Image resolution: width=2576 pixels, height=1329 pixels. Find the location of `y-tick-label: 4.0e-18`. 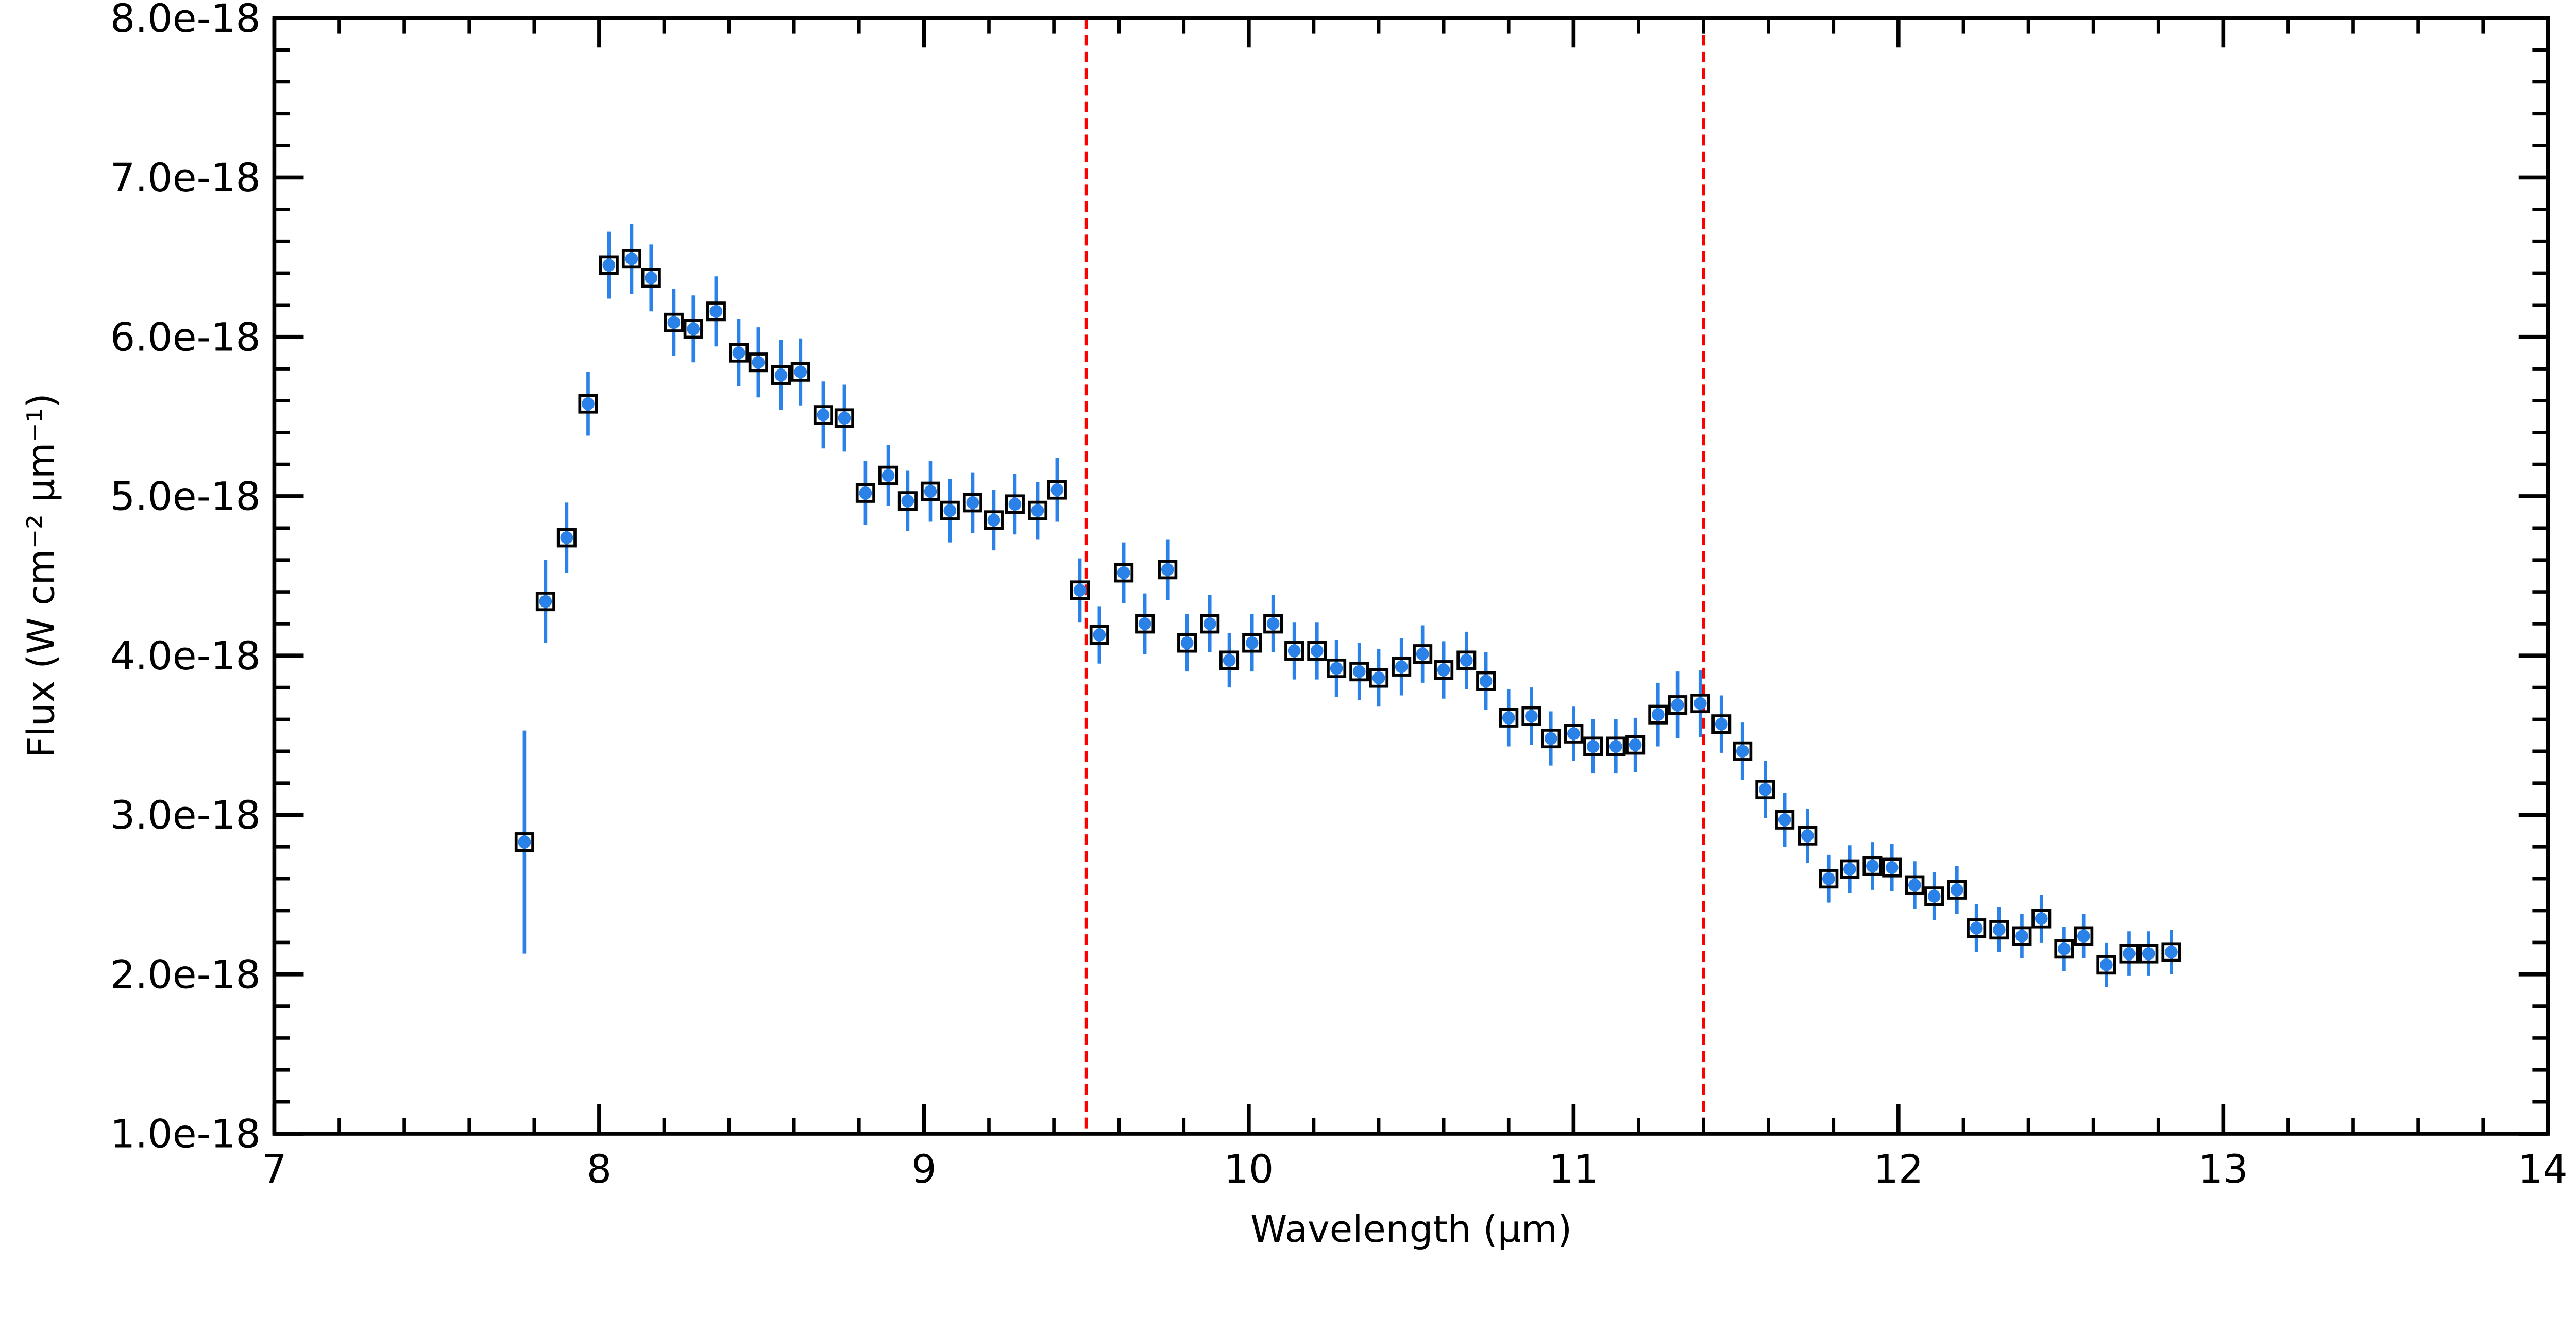

y-tick-label: 4.0e-18 is located at coordinates (185, 656).